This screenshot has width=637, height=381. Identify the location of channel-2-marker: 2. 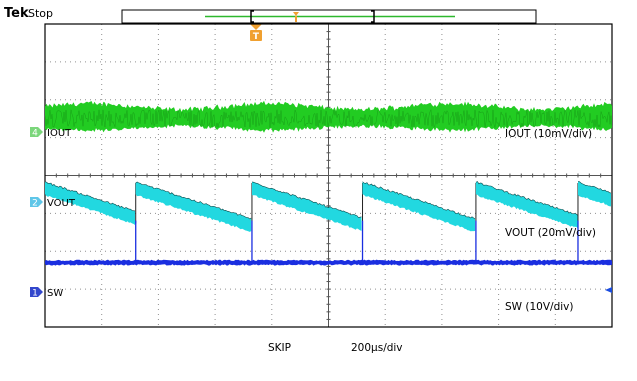
(36, 203).